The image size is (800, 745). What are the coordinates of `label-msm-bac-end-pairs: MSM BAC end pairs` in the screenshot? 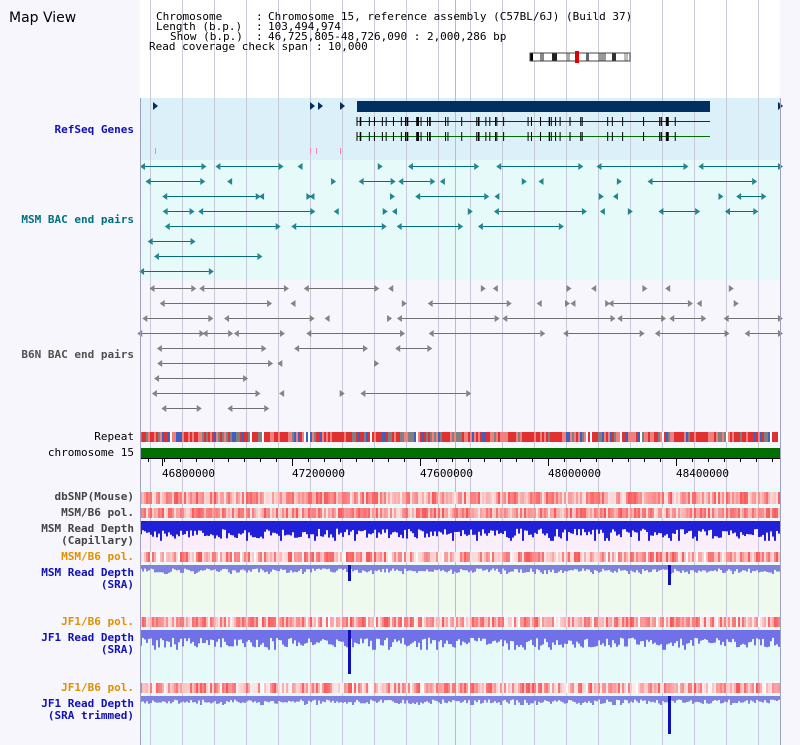 It's located at (77, 219).